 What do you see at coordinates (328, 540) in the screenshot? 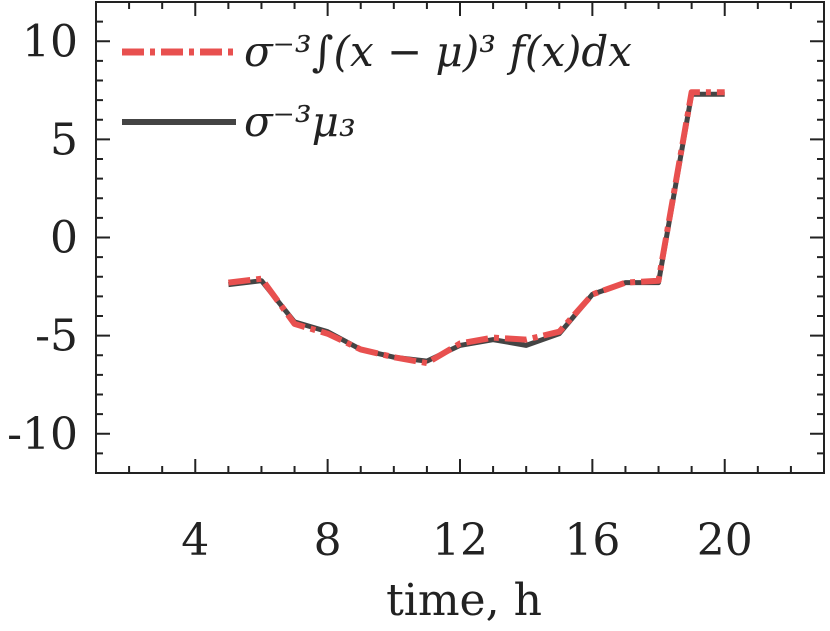
I see `x-tick-label: 8` at bounding box center [328, 540].